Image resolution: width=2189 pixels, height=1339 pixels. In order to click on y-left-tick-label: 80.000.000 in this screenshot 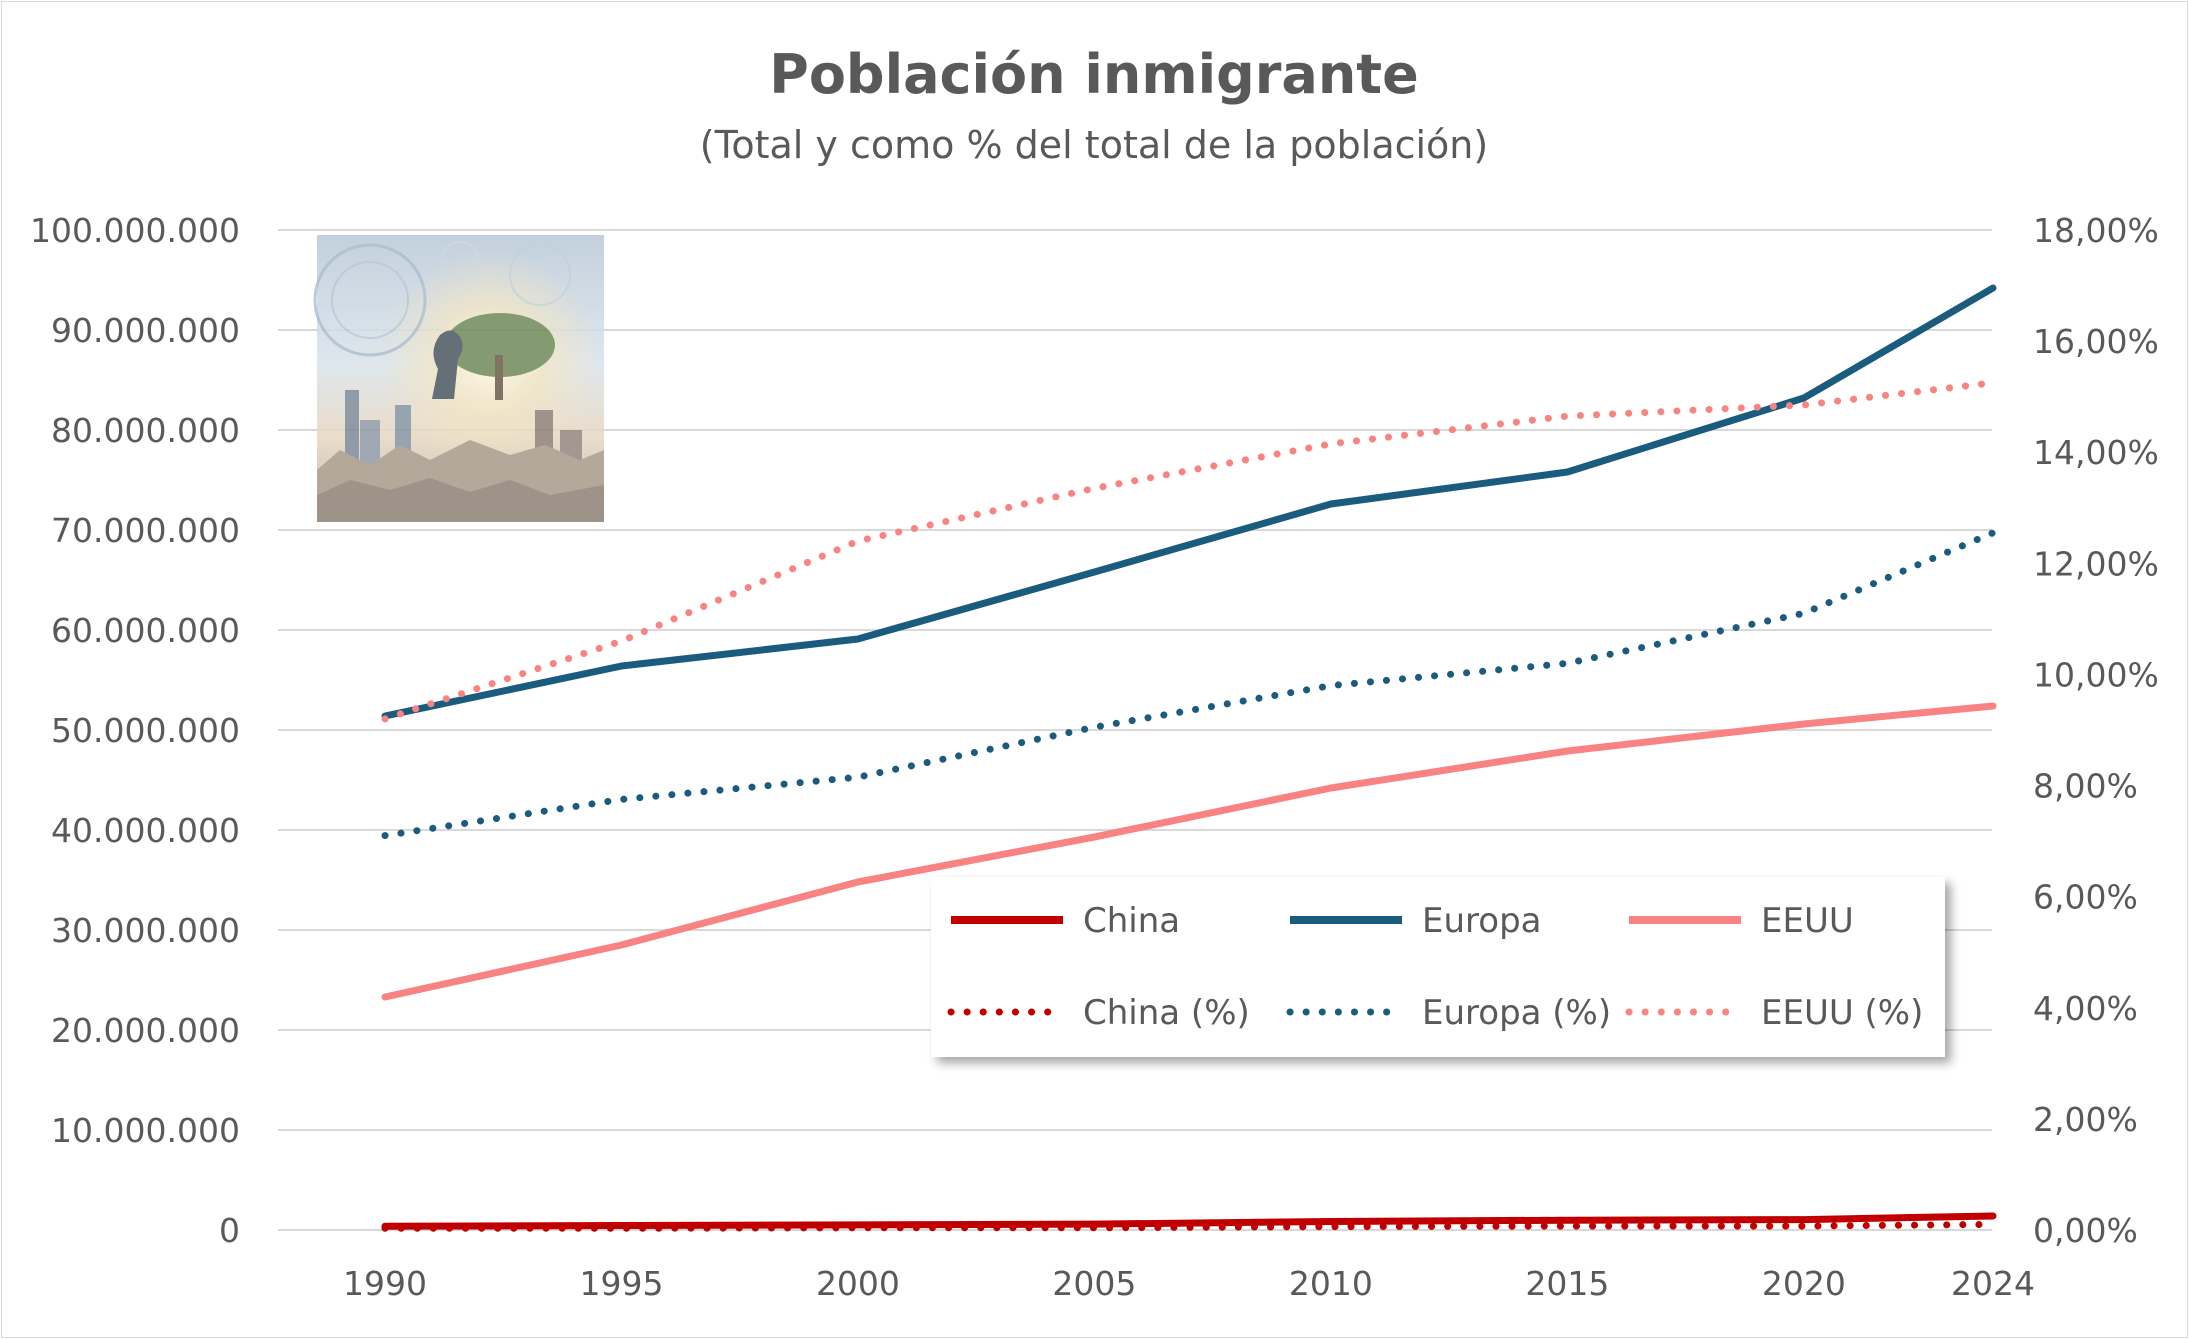, I will do `click(145, 430)`.